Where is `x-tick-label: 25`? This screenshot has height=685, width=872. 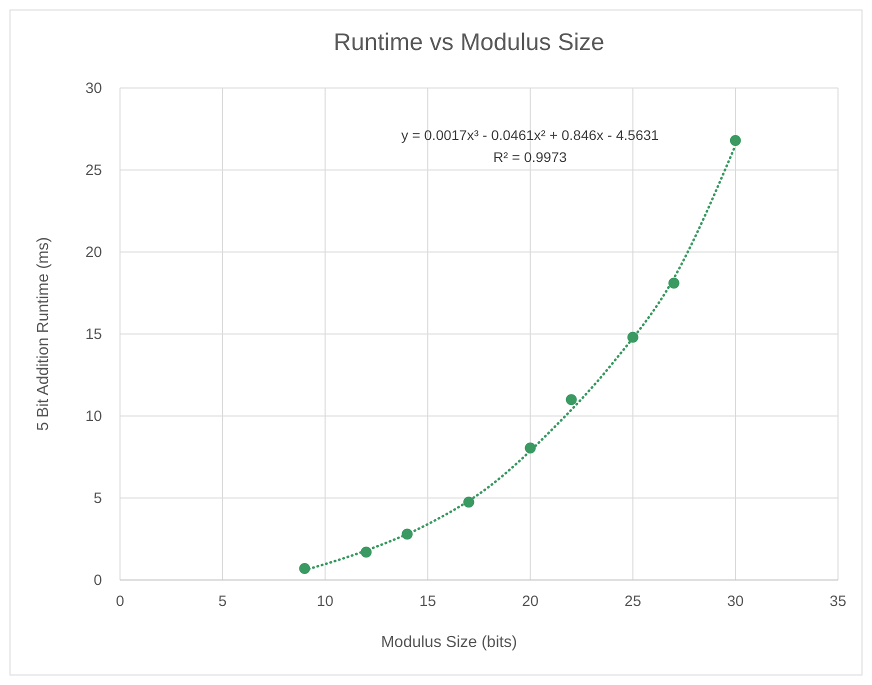
x-tick-label: 25 is located at coordinates (633, 601).